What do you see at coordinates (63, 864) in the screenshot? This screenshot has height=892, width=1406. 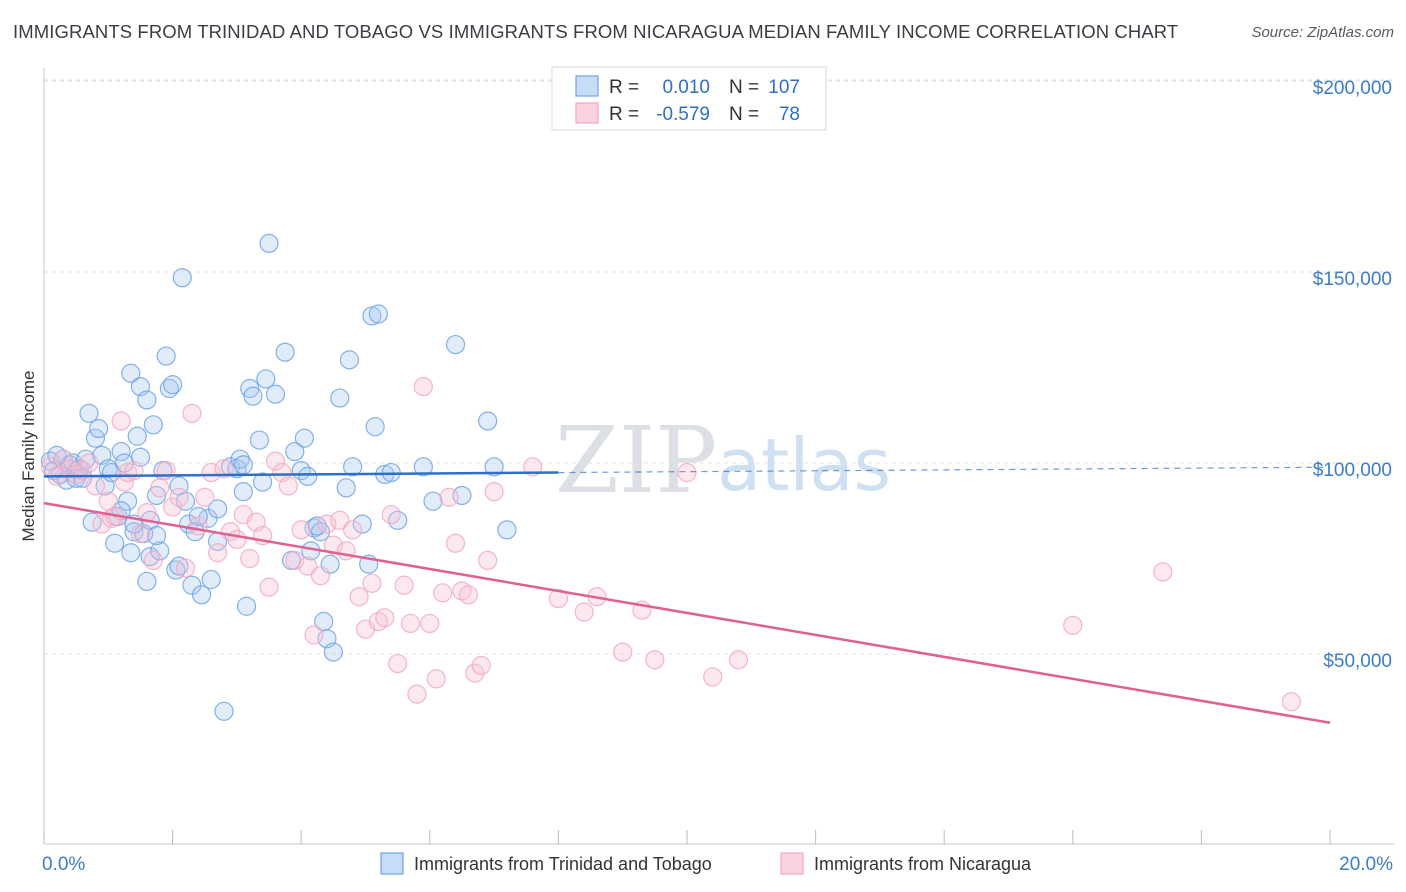 I see `x-tick-label-0: 0.0%` at bounding box center [63, 864].